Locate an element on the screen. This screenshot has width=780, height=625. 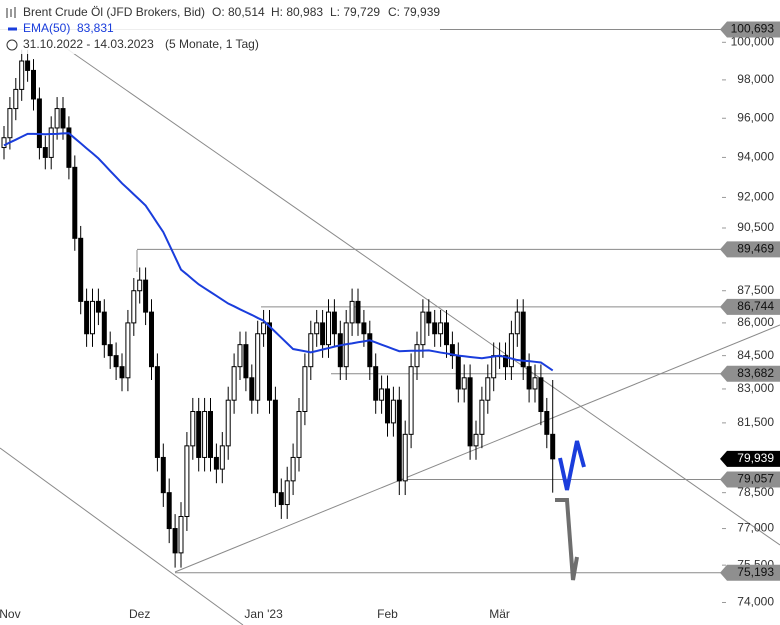
y-tick-label: 87,500 is located at coordinates (755, 290).